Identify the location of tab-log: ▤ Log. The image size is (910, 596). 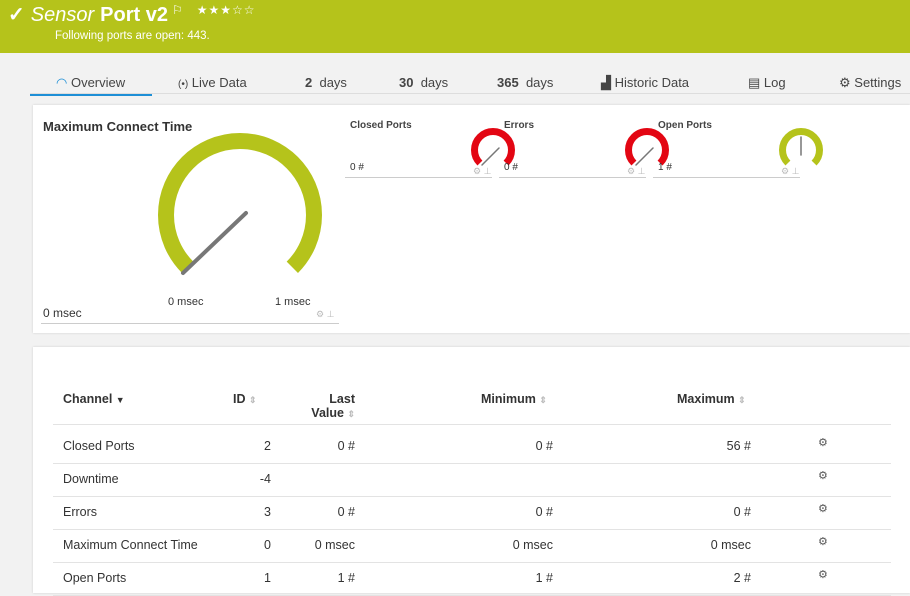
(767, 83).